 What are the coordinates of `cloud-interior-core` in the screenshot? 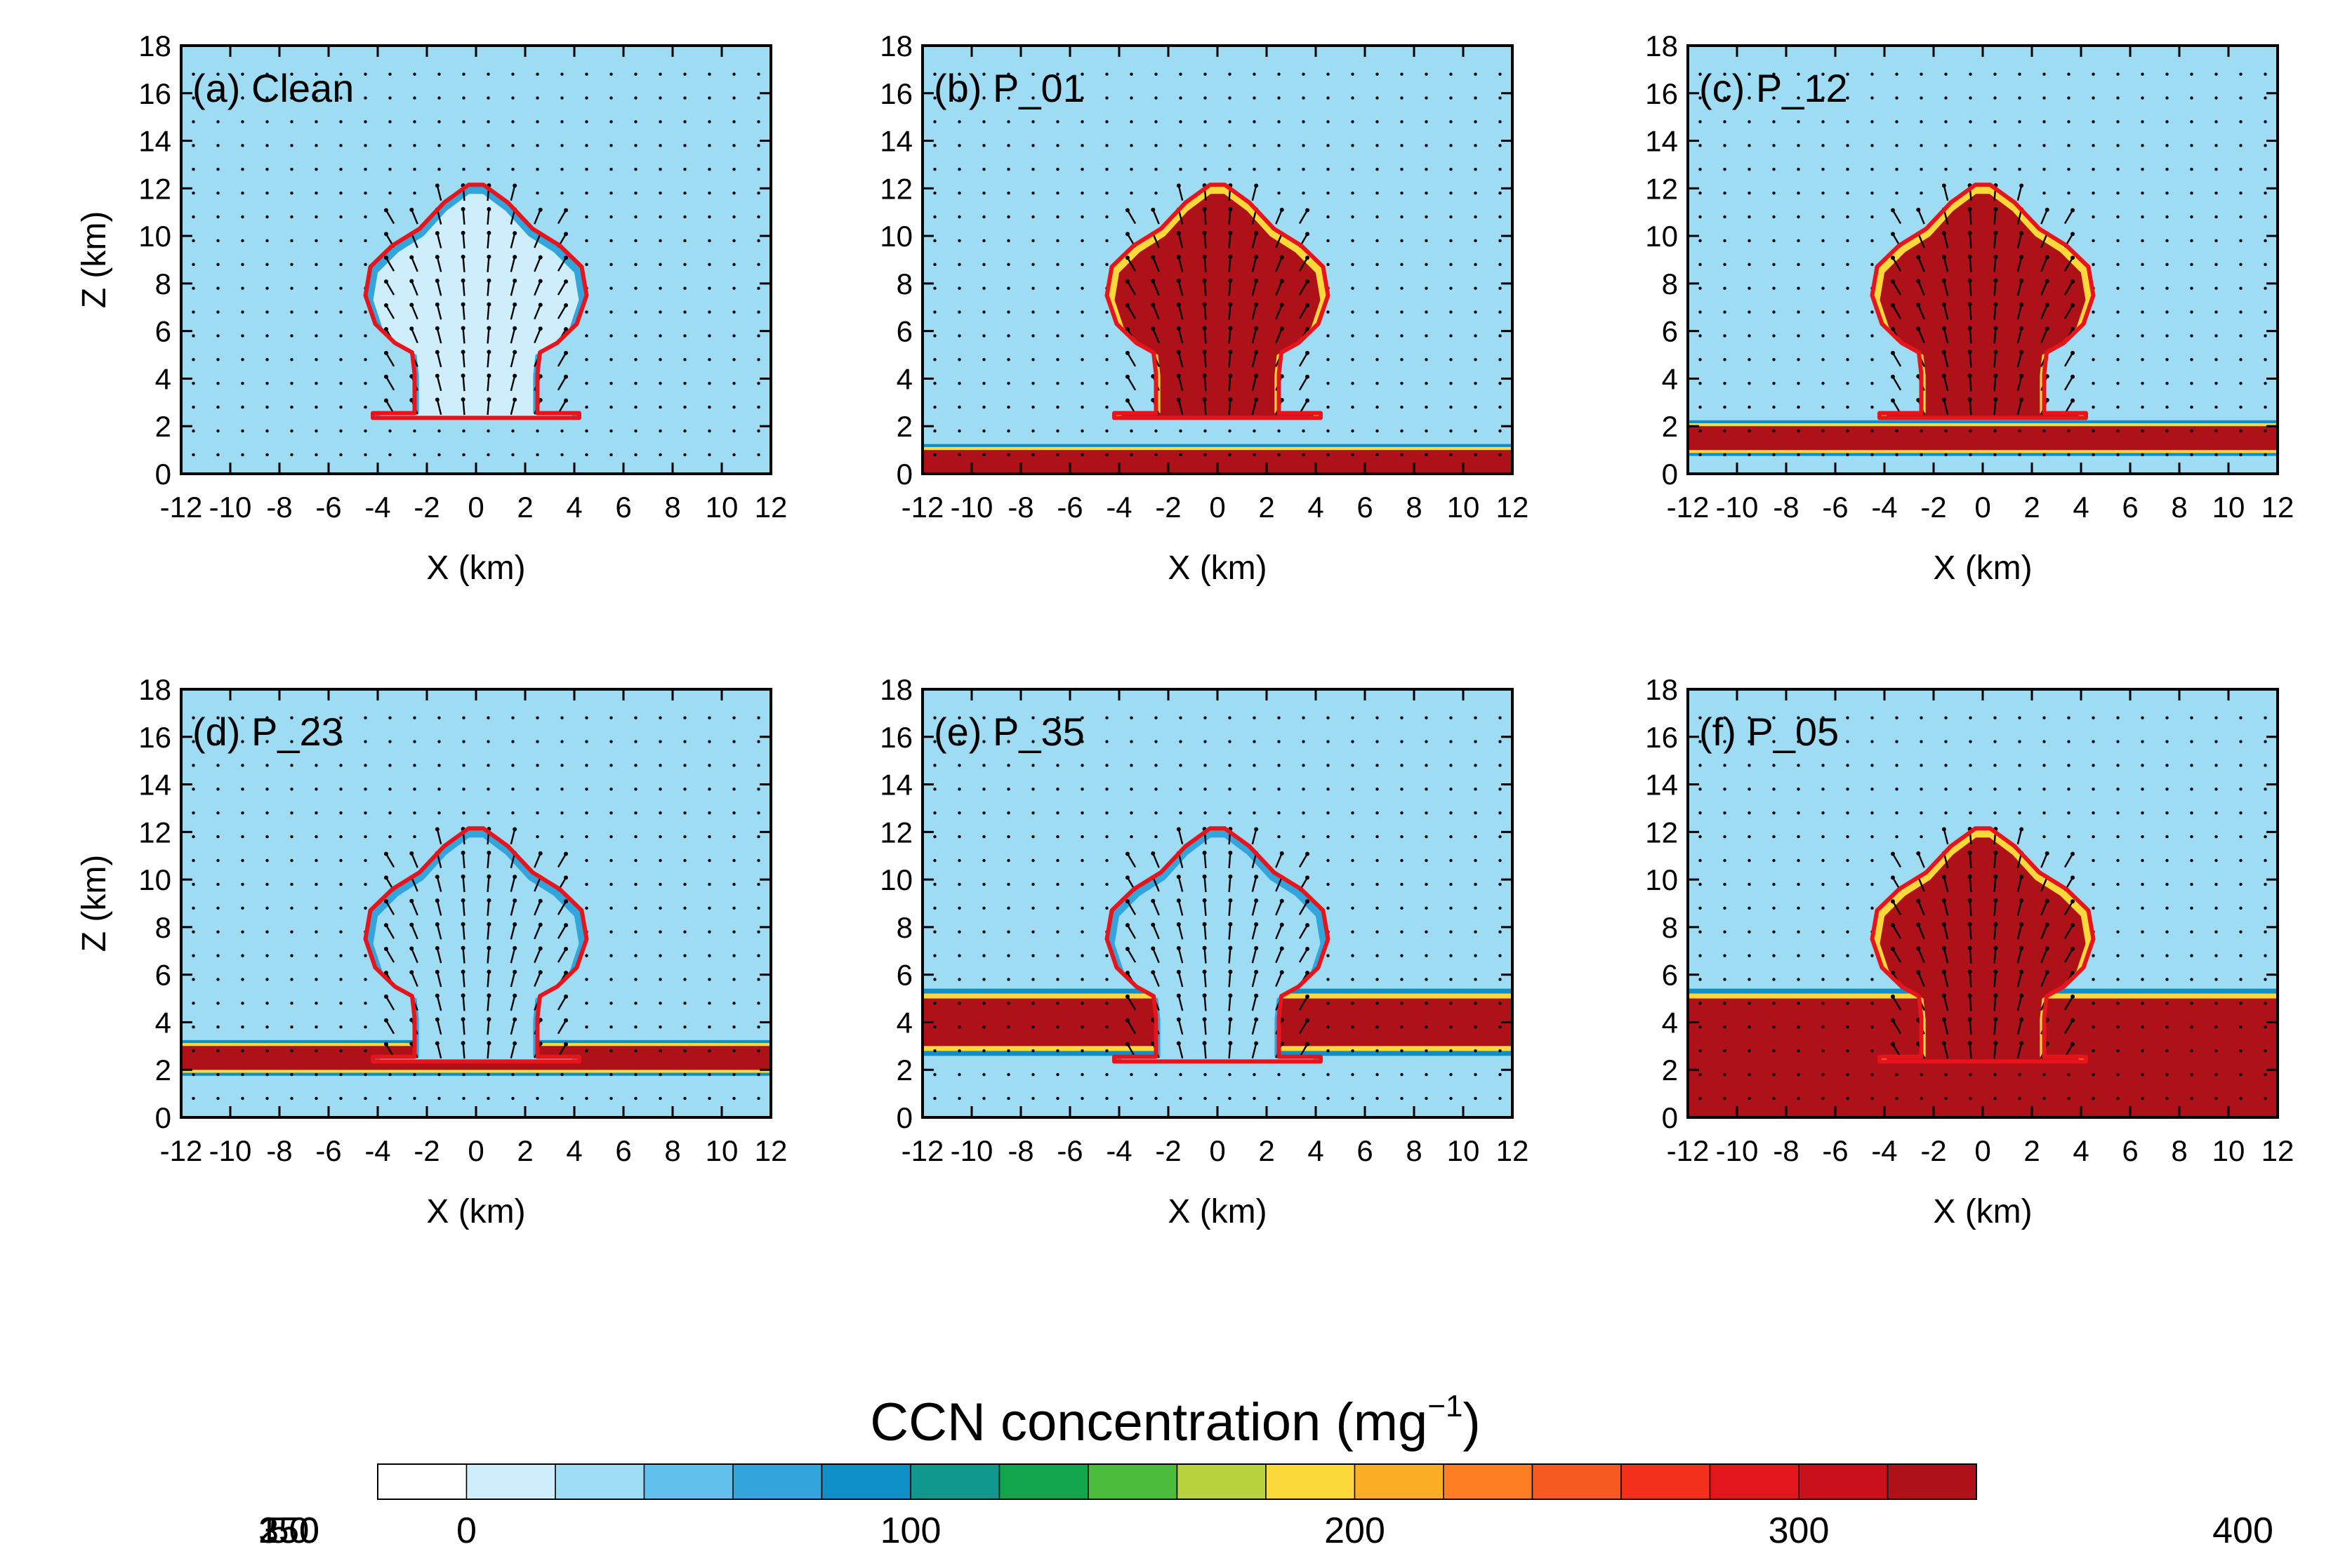 It's located at (476, 949).